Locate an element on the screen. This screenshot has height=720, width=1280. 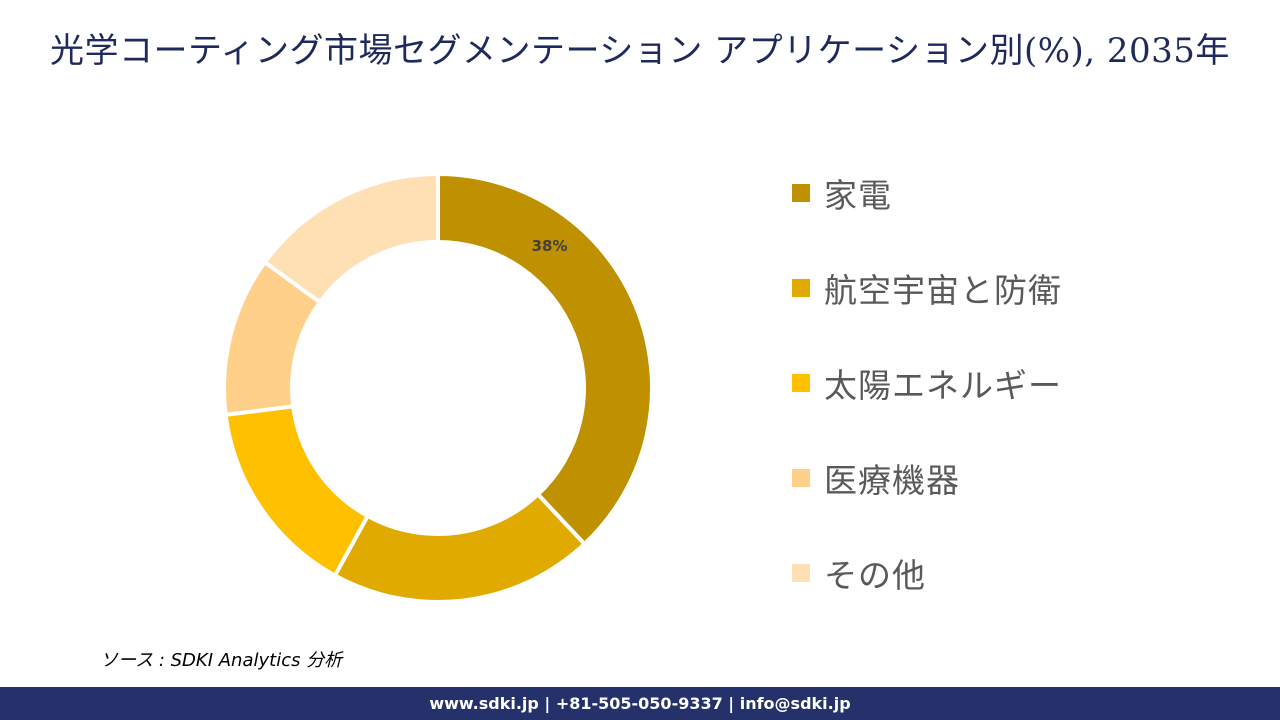
chart-title: 光学コーティング市場セグメンテーション アプリケーション別(%), 2035年 is located at coordinates (640, 51).